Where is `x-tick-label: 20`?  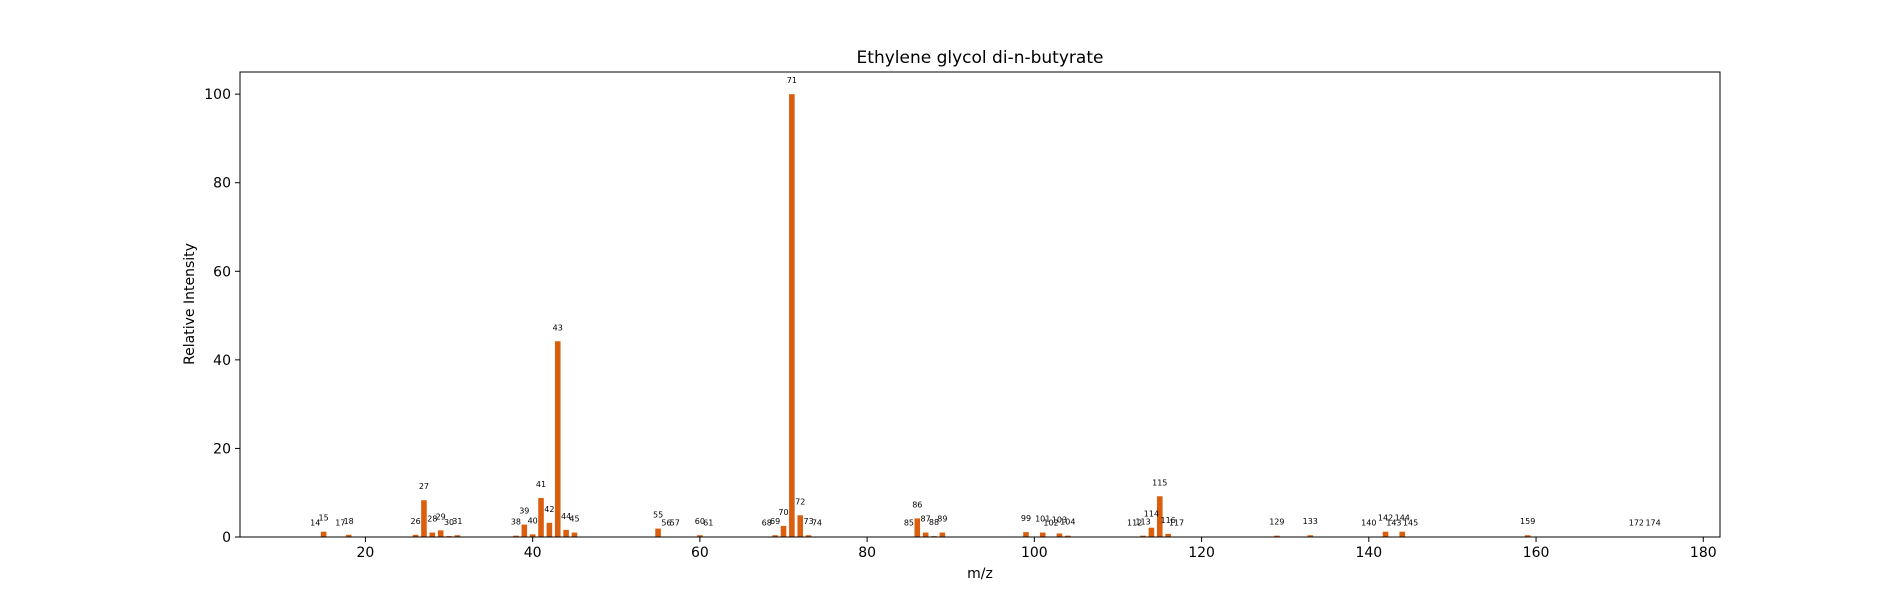
x-tick-label: 20 is located at coordinates (366, 553).